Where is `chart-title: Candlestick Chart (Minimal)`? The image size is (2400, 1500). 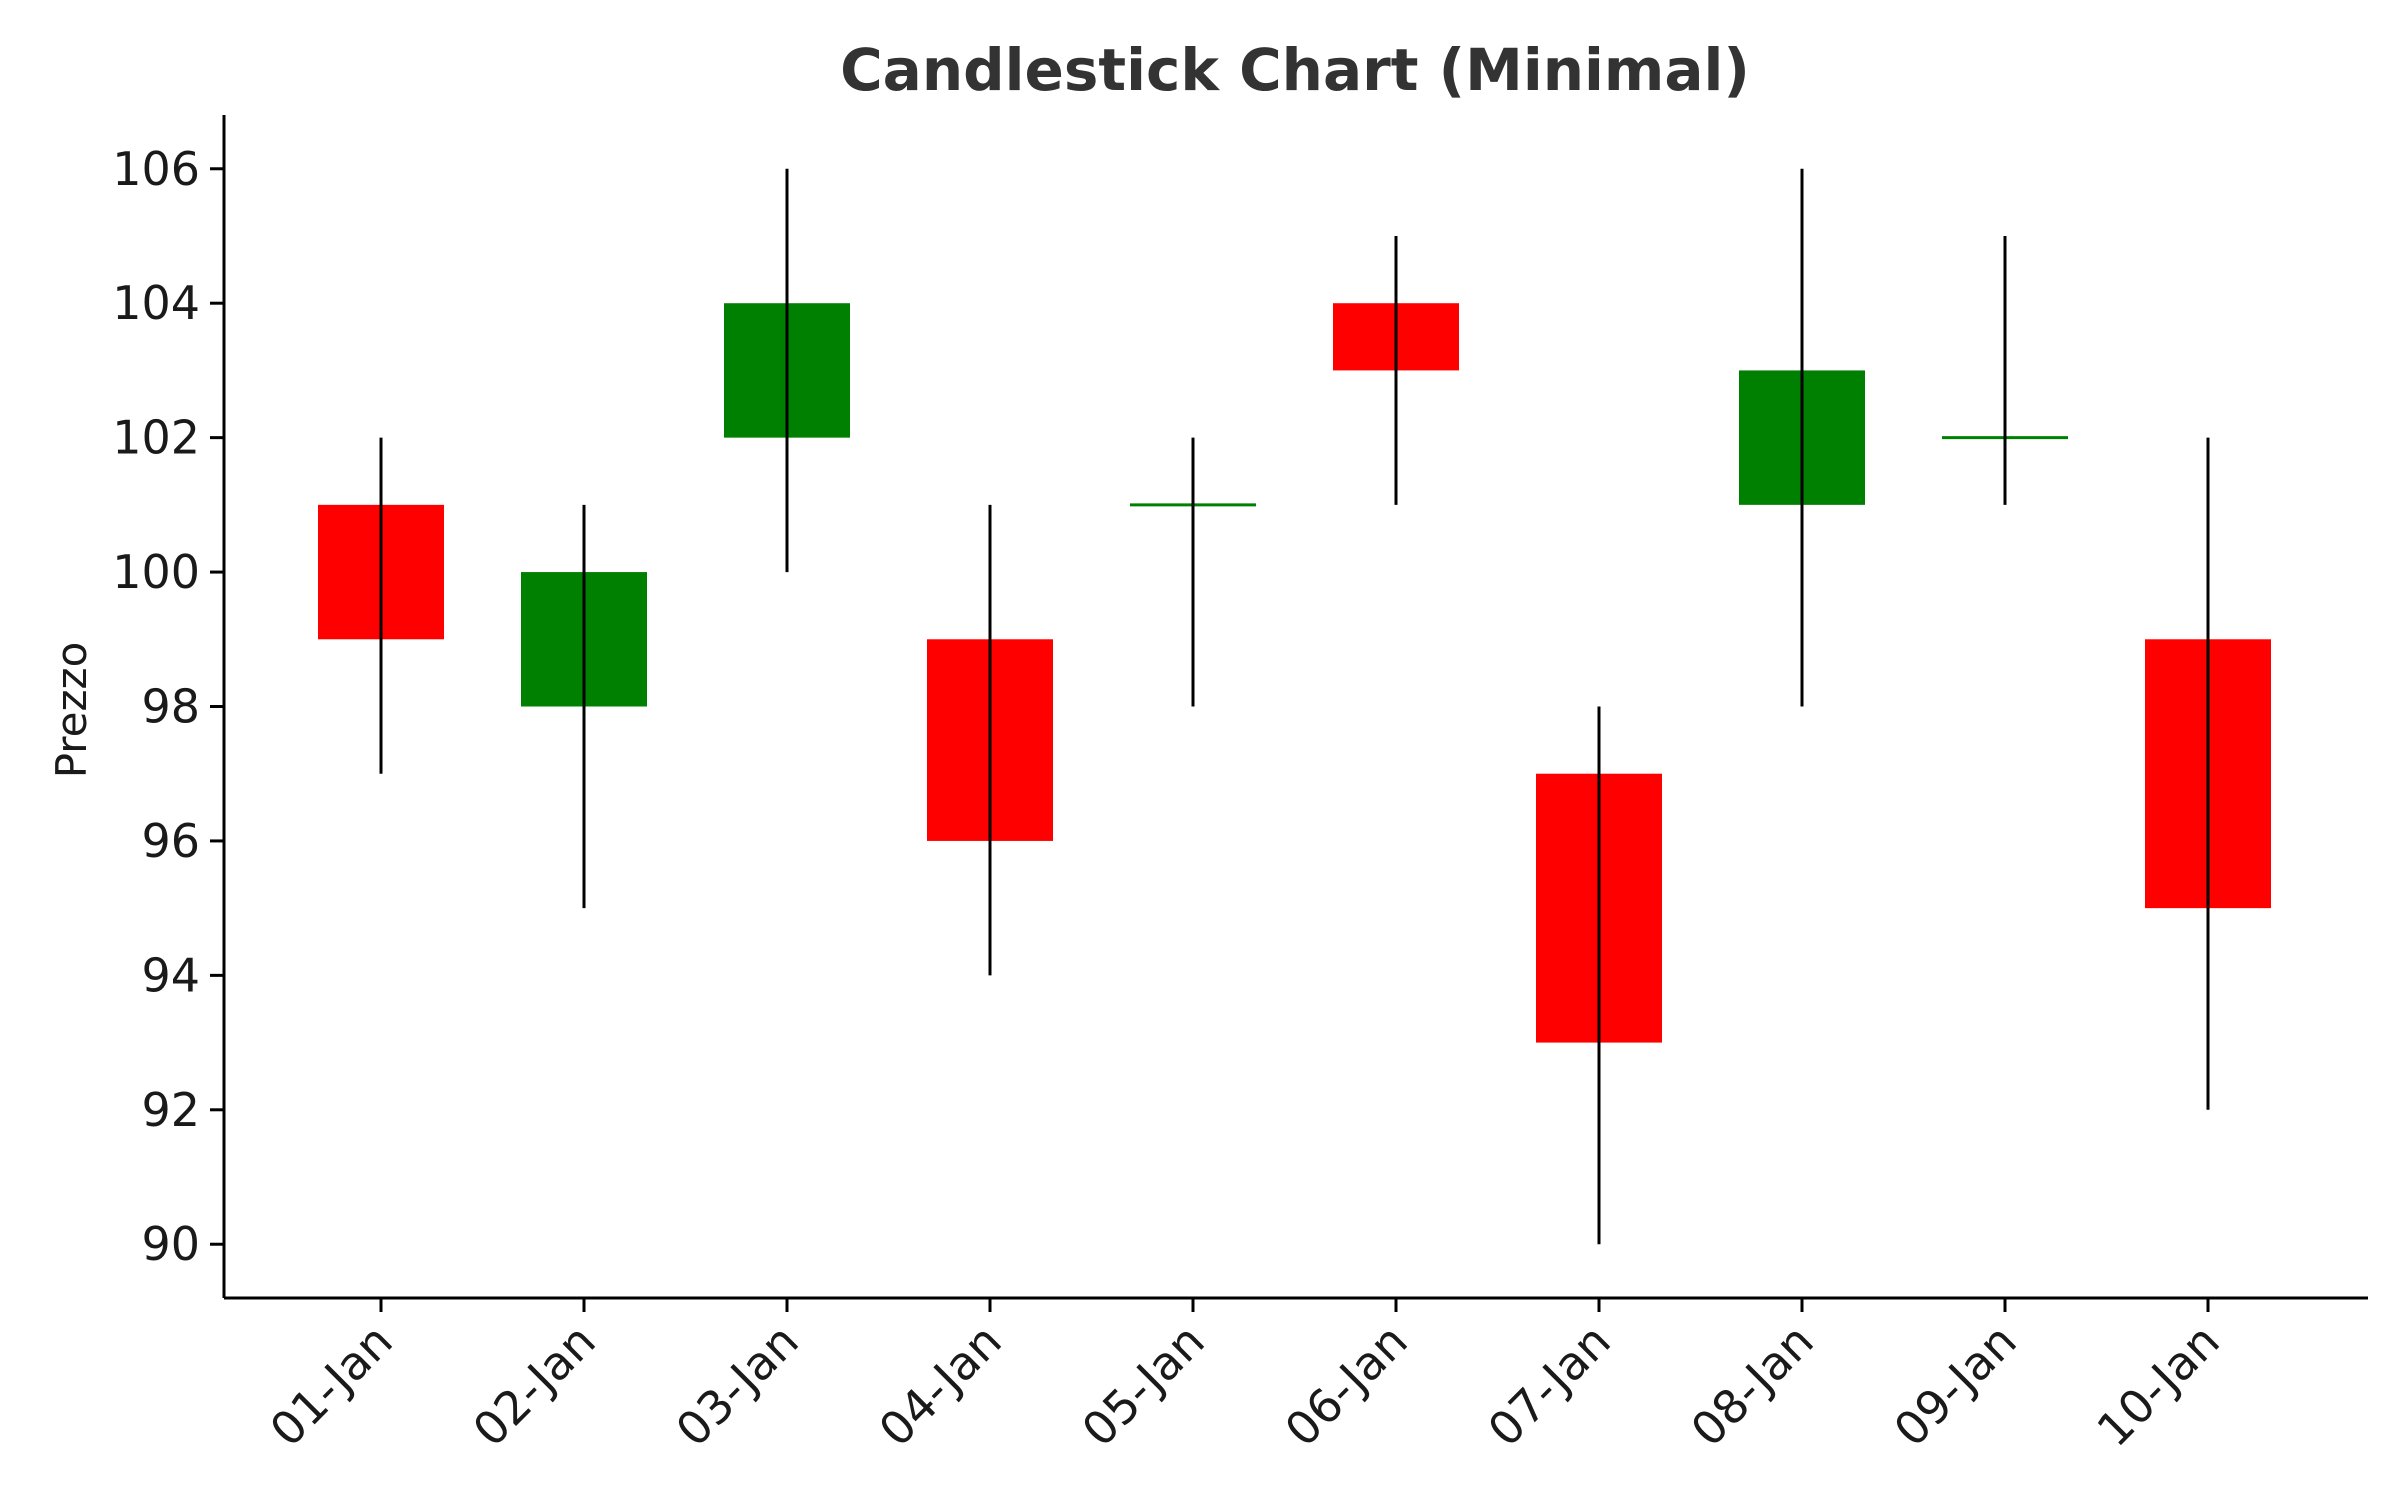 chart-title: Candlestick Chart (Minimal) is located at coordinates (1295, 70).